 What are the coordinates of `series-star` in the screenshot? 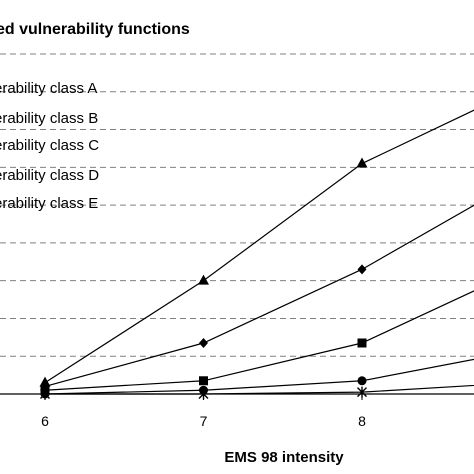 It's located at (257, 392).